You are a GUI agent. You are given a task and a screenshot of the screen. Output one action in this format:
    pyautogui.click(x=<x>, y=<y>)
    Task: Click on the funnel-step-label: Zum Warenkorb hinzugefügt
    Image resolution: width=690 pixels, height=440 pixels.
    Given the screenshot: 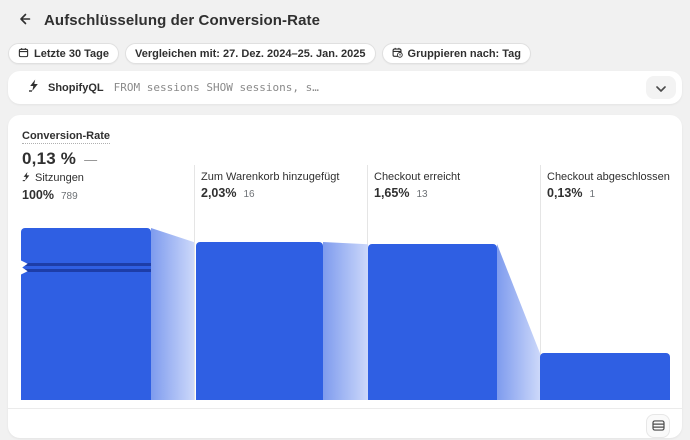 What is the action you would take?
    pyautogui.click(x=270, y=177)
    